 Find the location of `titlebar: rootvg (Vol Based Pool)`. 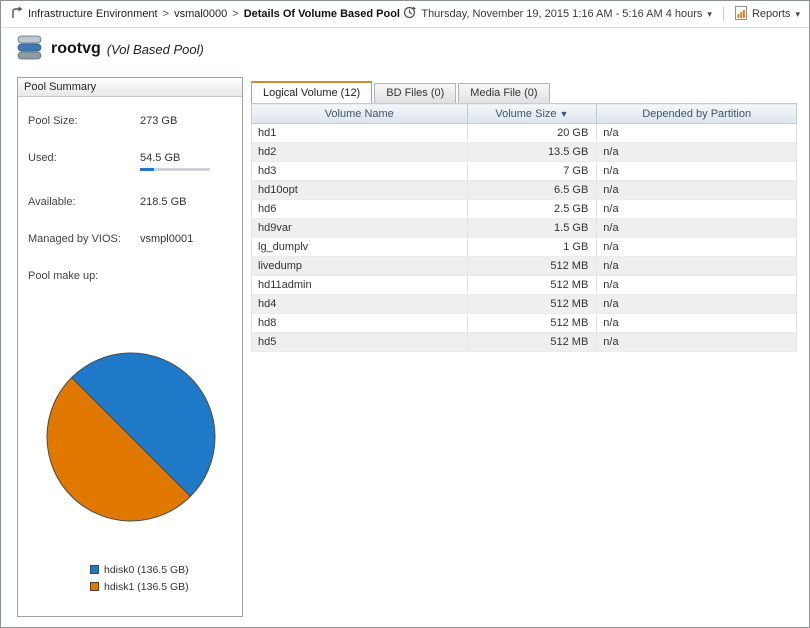

titlebar: rootvg (Vol Based Pool) is located at coordinates (405, 49).